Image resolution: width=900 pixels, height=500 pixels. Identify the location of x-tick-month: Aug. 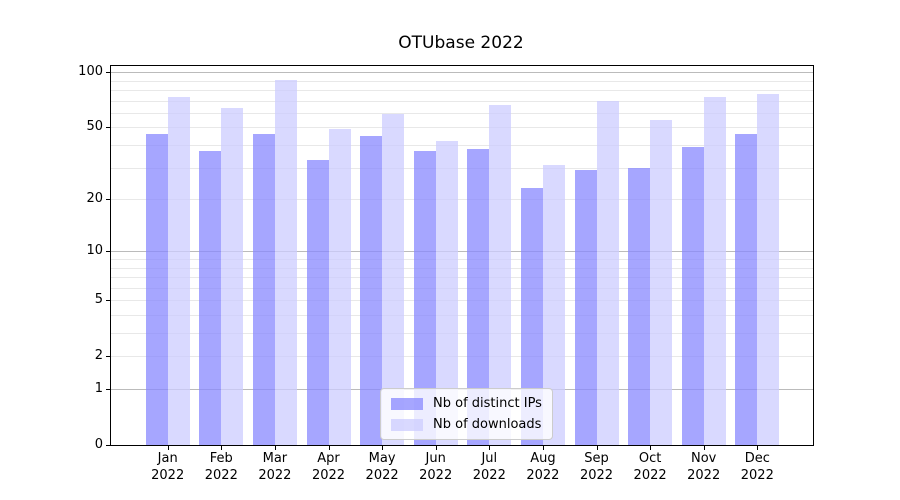
(543, 458).